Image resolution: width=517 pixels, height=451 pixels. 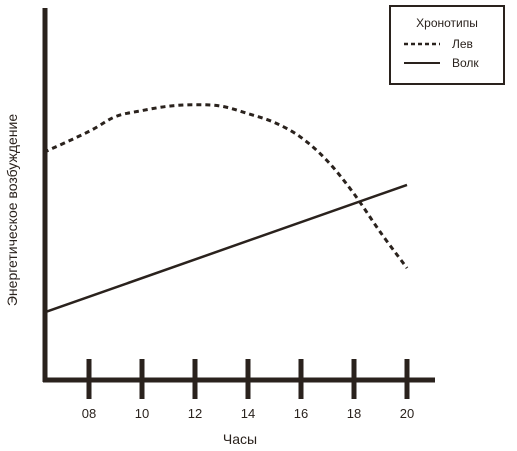 What do you see at coordinates (447, 23) in the screenshot?
I see `legend-title: Хронотипы` at bounding box center [447, 23].